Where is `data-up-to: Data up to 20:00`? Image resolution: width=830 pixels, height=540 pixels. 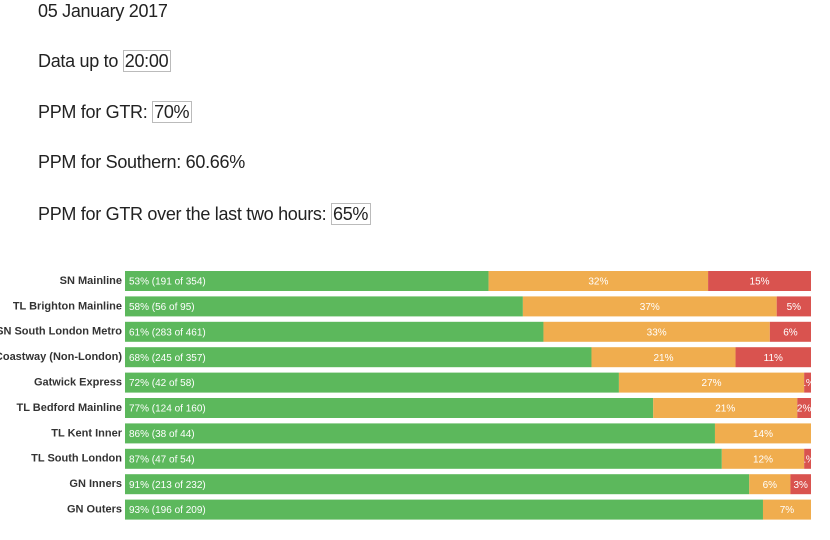
data-up-to: Data up to 20:00 is located at coordinates (105, 61).